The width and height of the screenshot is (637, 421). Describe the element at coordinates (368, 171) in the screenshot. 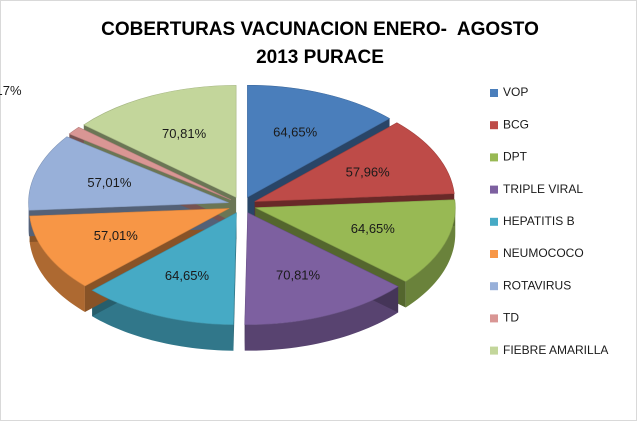

I see `data-label: 57,96%` at that location.